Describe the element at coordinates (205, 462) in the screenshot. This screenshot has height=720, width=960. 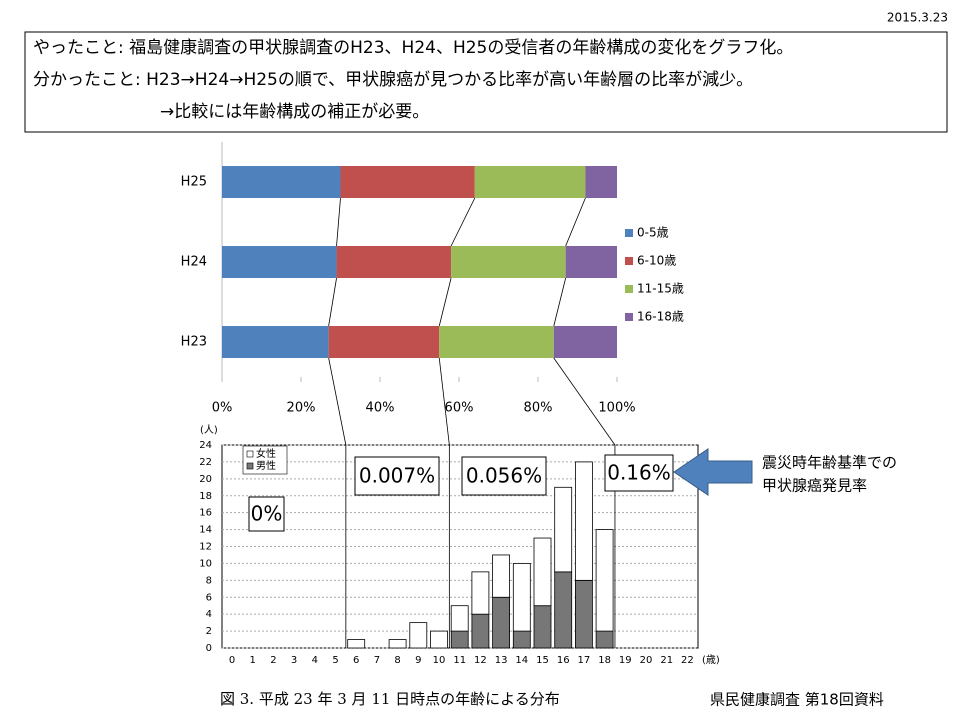
I see `y-tick-label: 22` at that location.